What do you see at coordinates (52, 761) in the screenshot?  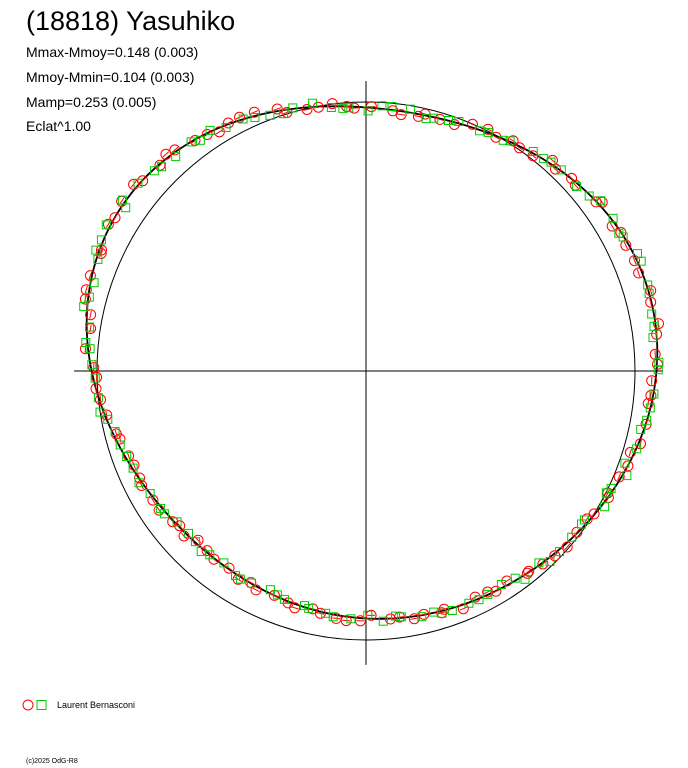 I see `copyright: (c)2025 OdG-R8` at bounding box center [52, 761].